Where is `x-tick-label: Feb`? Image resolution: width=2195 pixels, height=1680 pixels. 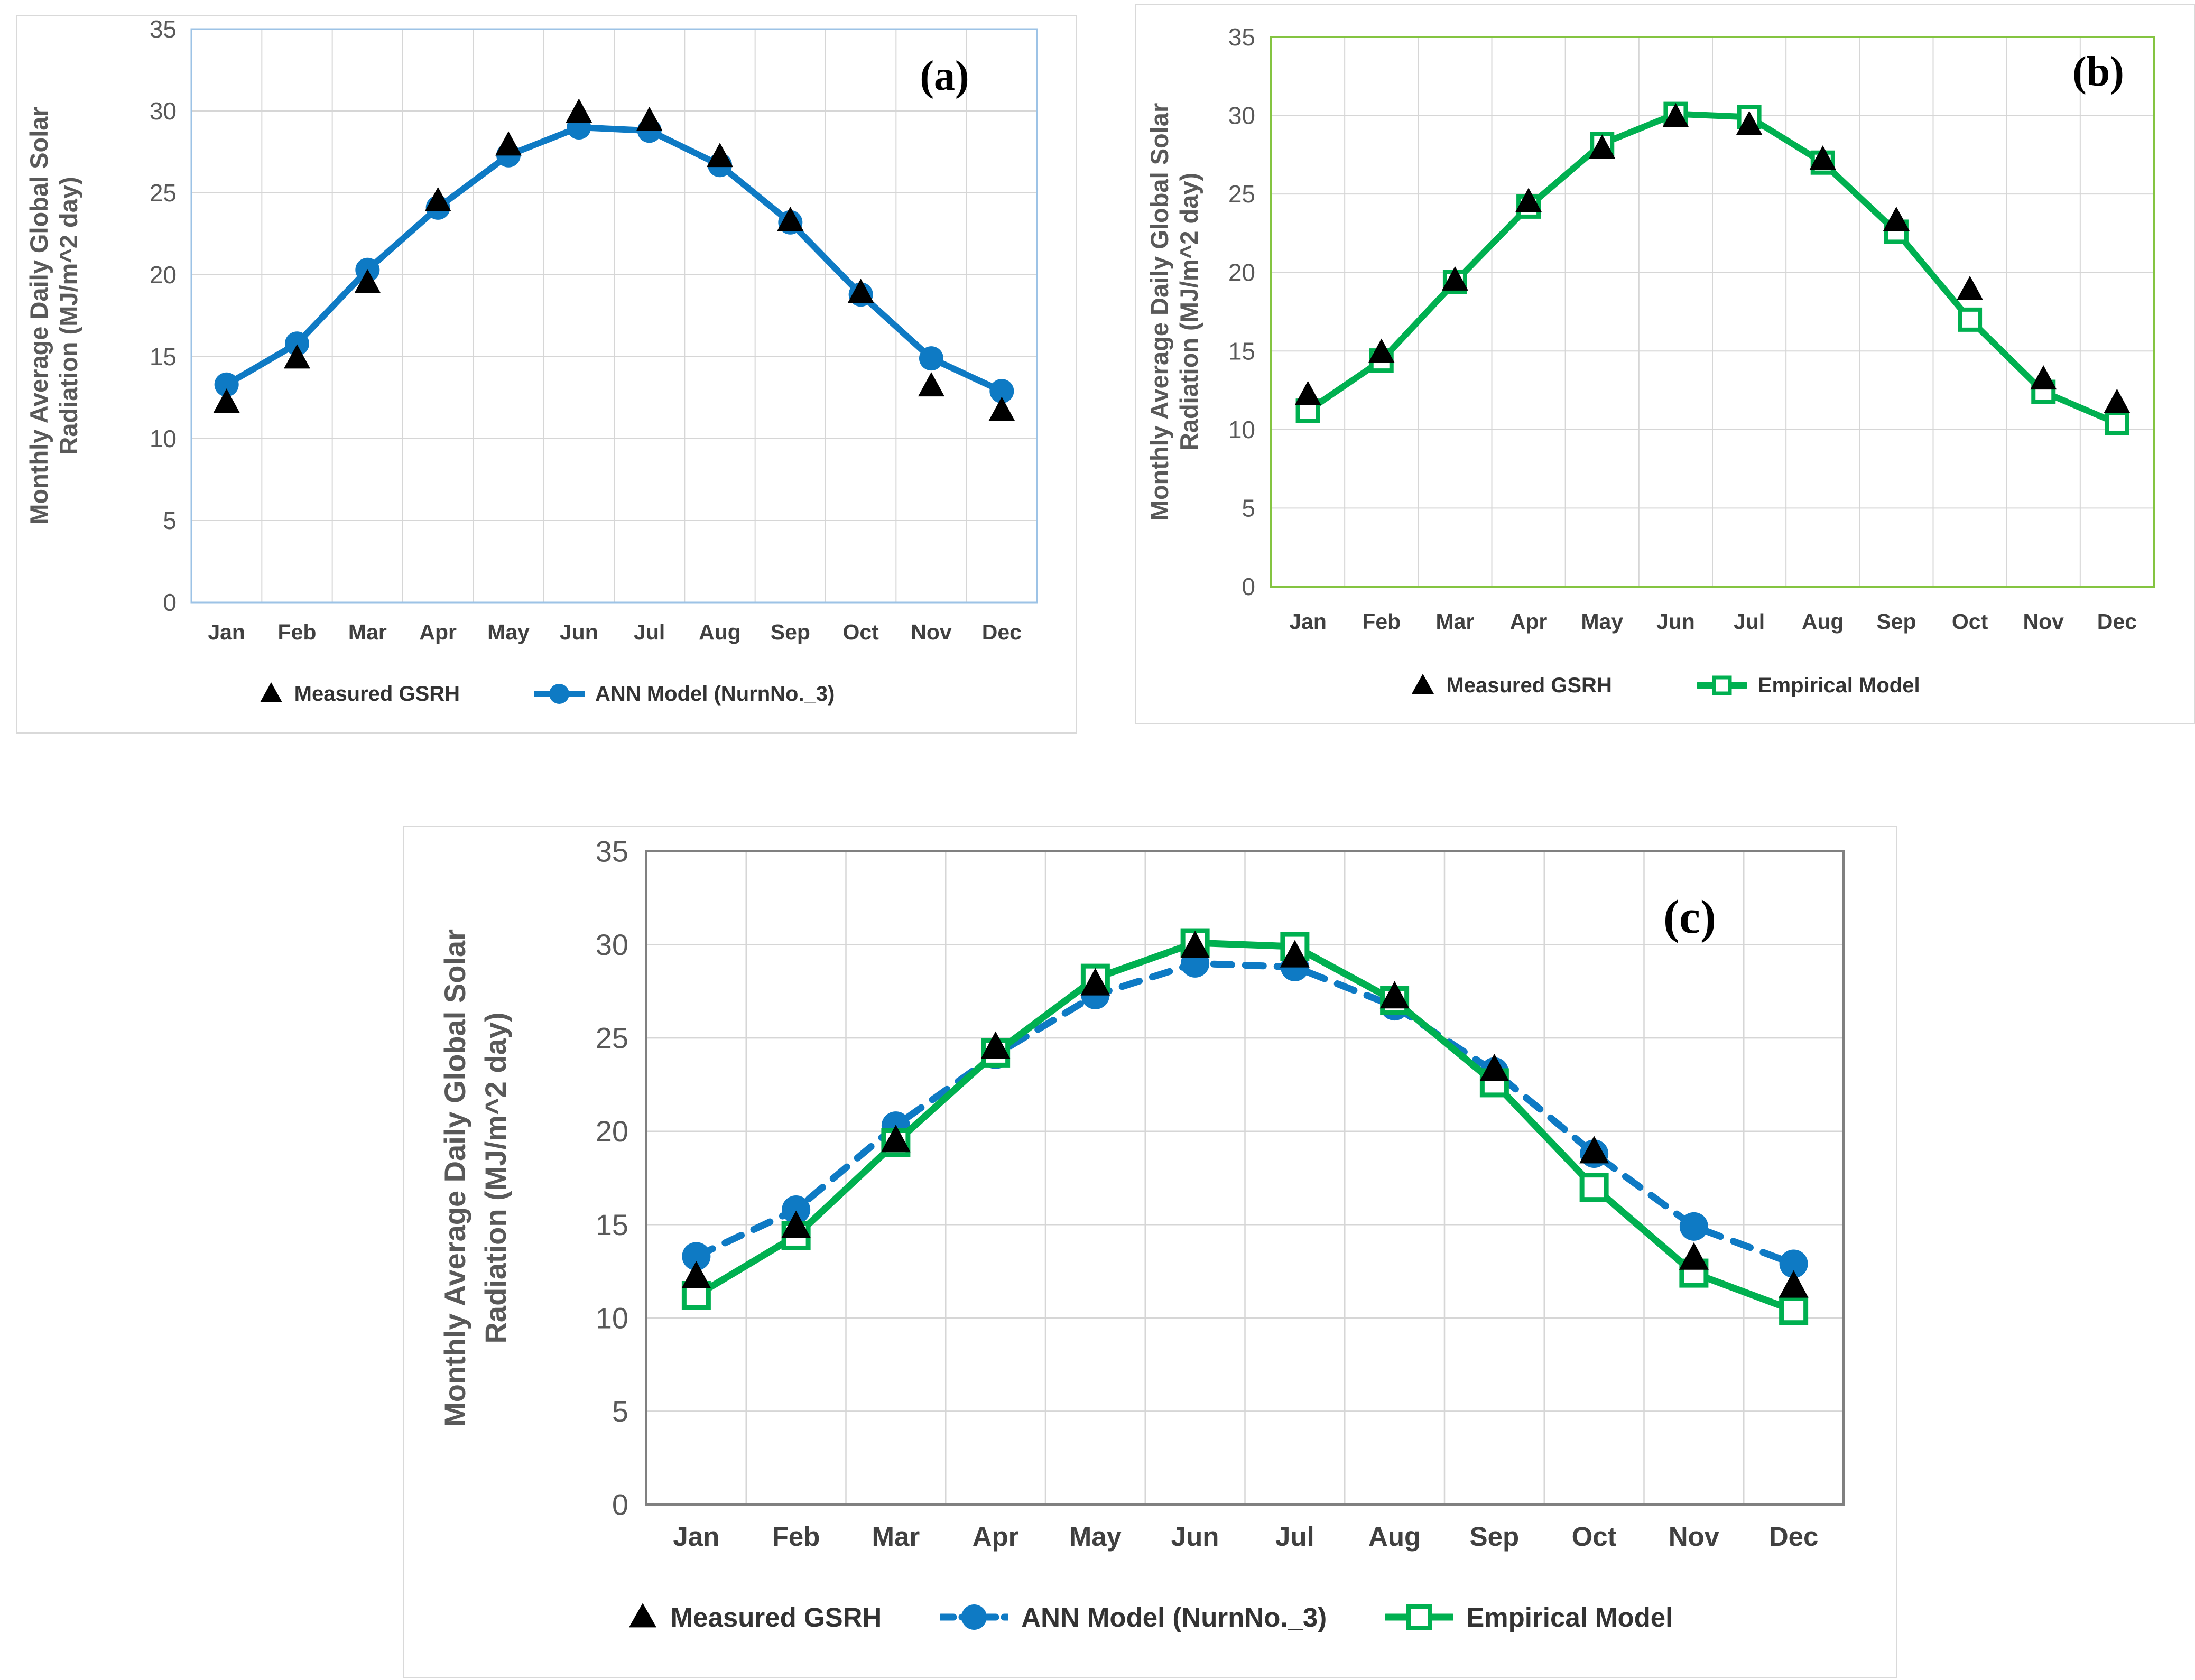
x-tick-label: Feb is located at coordinates (297, 632).